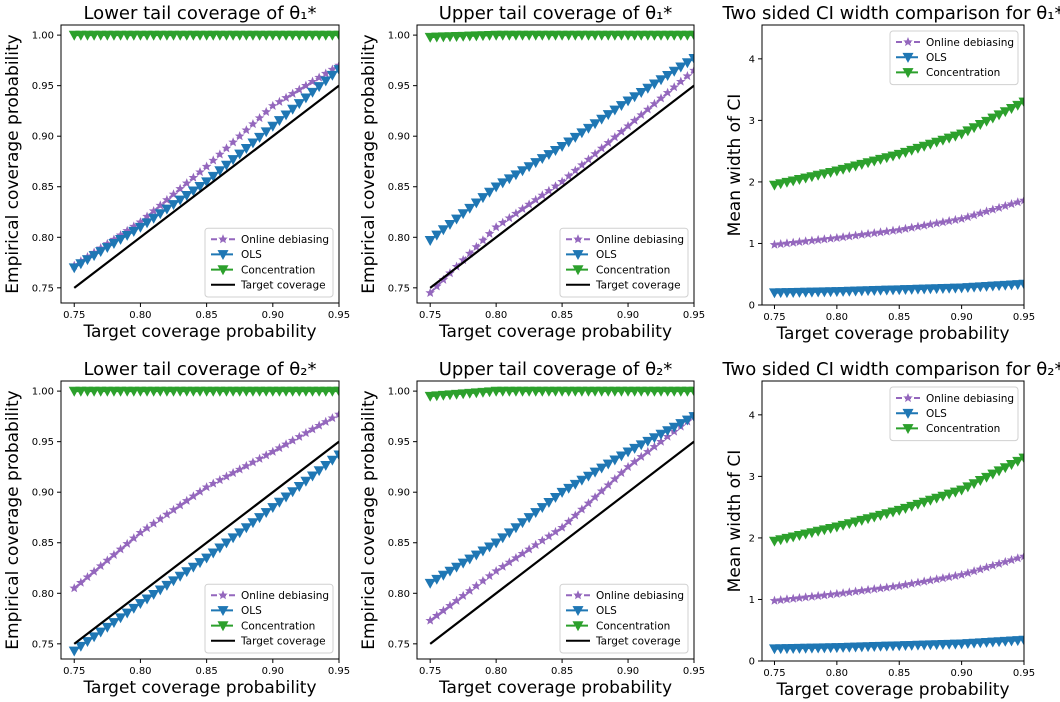 The width and height of the screenshot is (1060, 702). What do you see at coordinates (140, 671) in the screenshot?
I see `x-tick-label: 0.80` at bounding box center [140, 671].